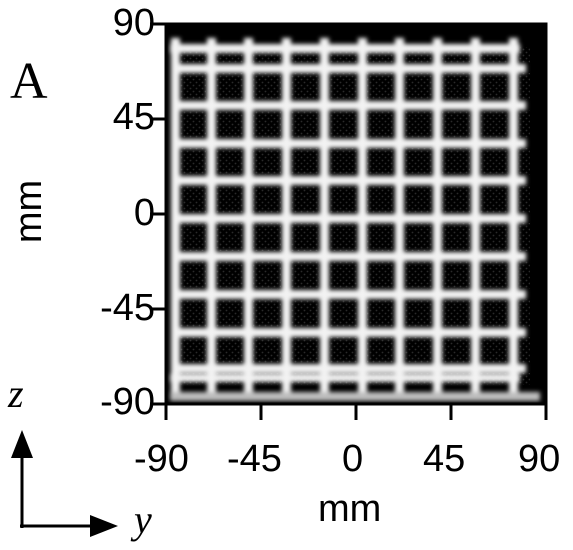 Image resolution: width=573 pixels, height=550 pixels. Describe the element at coordinates (356, 412) in the screenshot. I see `x-axis-ticks` at that location.